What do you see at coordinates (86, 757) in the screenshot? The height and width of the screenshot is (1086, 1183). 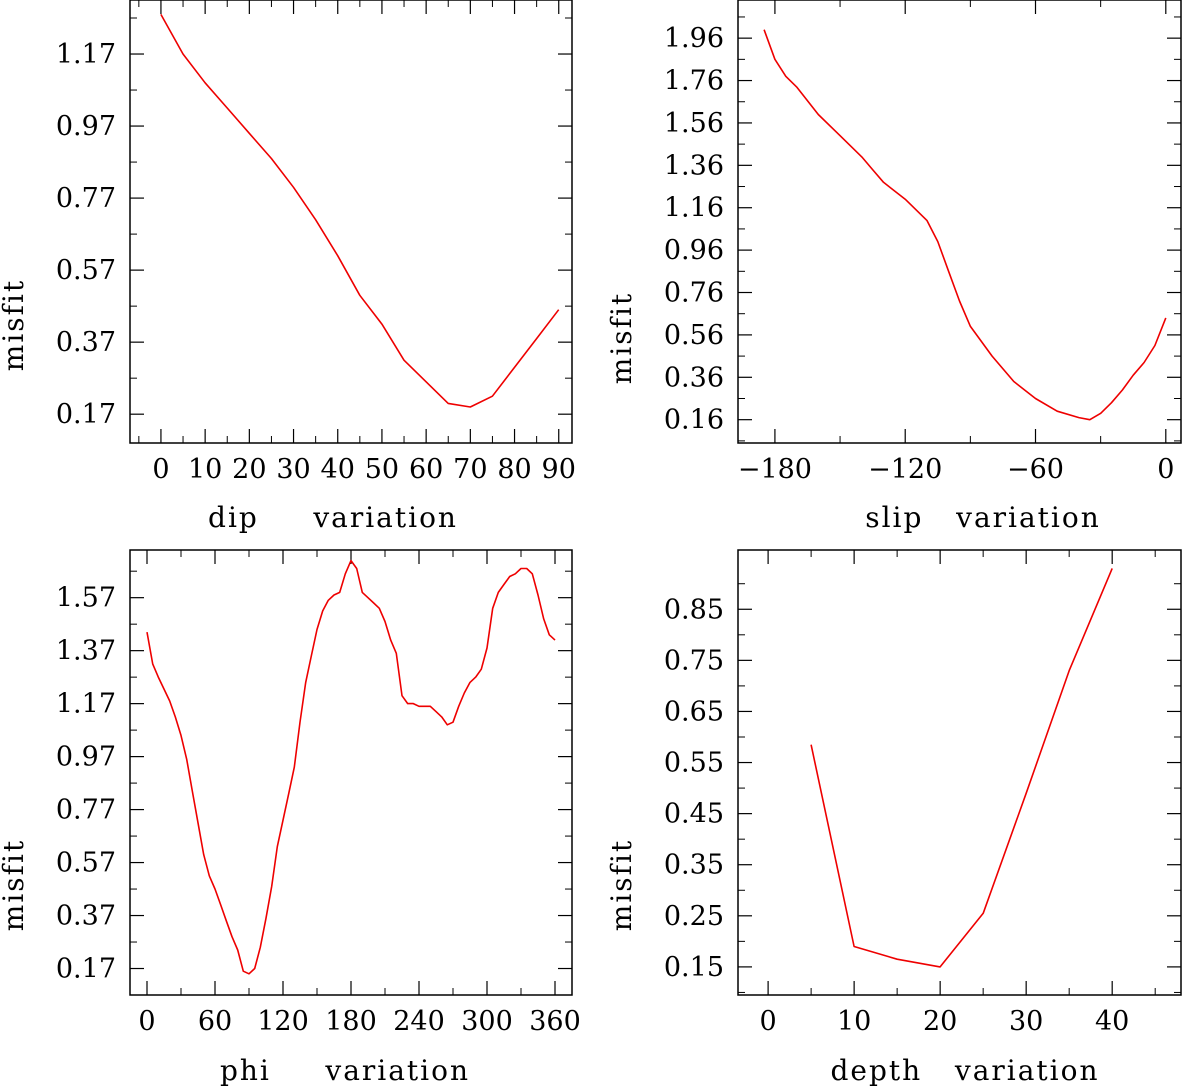 I see `phi-y-tick-label: 0.97` at bounding box center [86, 757].